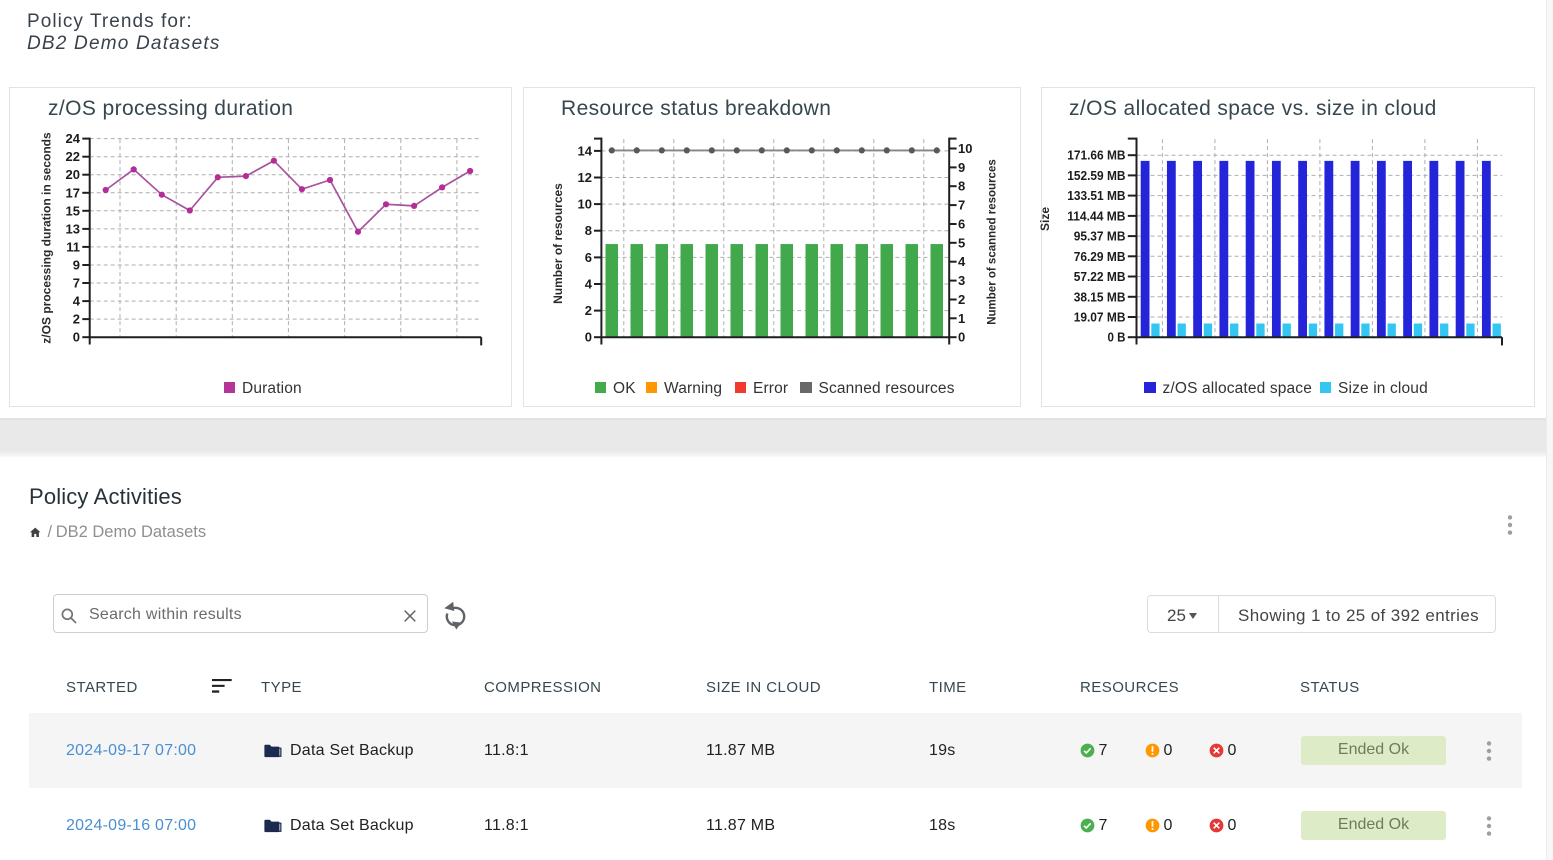 The width and height of the screenshot is (1553, 860). What do you see at coordinates (1100, 256) in the screenshot?
I see `svg-text: 76.29 MB` at bounding box center [1100, 256].